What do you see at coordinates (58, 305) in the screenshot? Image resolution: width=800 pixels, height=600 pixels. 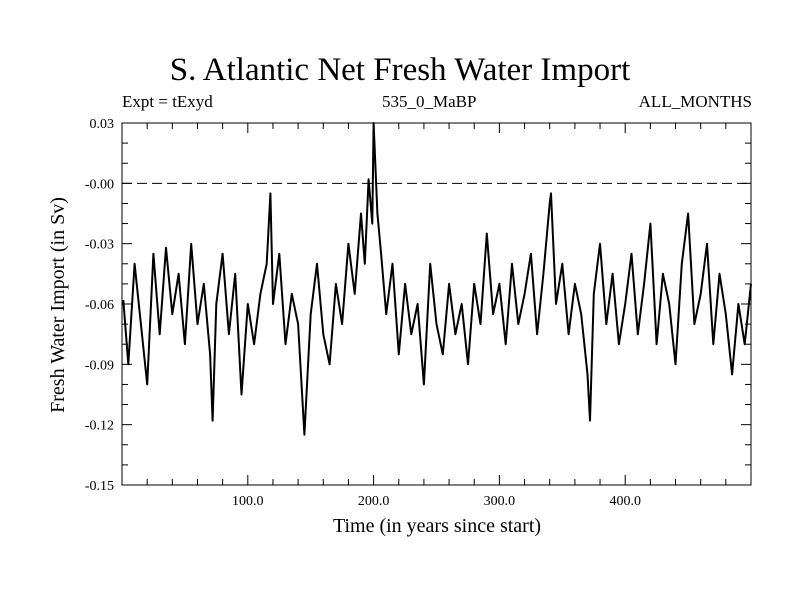 I see `y-axis-label: Fresh Water Import (in Sv)` at bounding box center [58, 305].